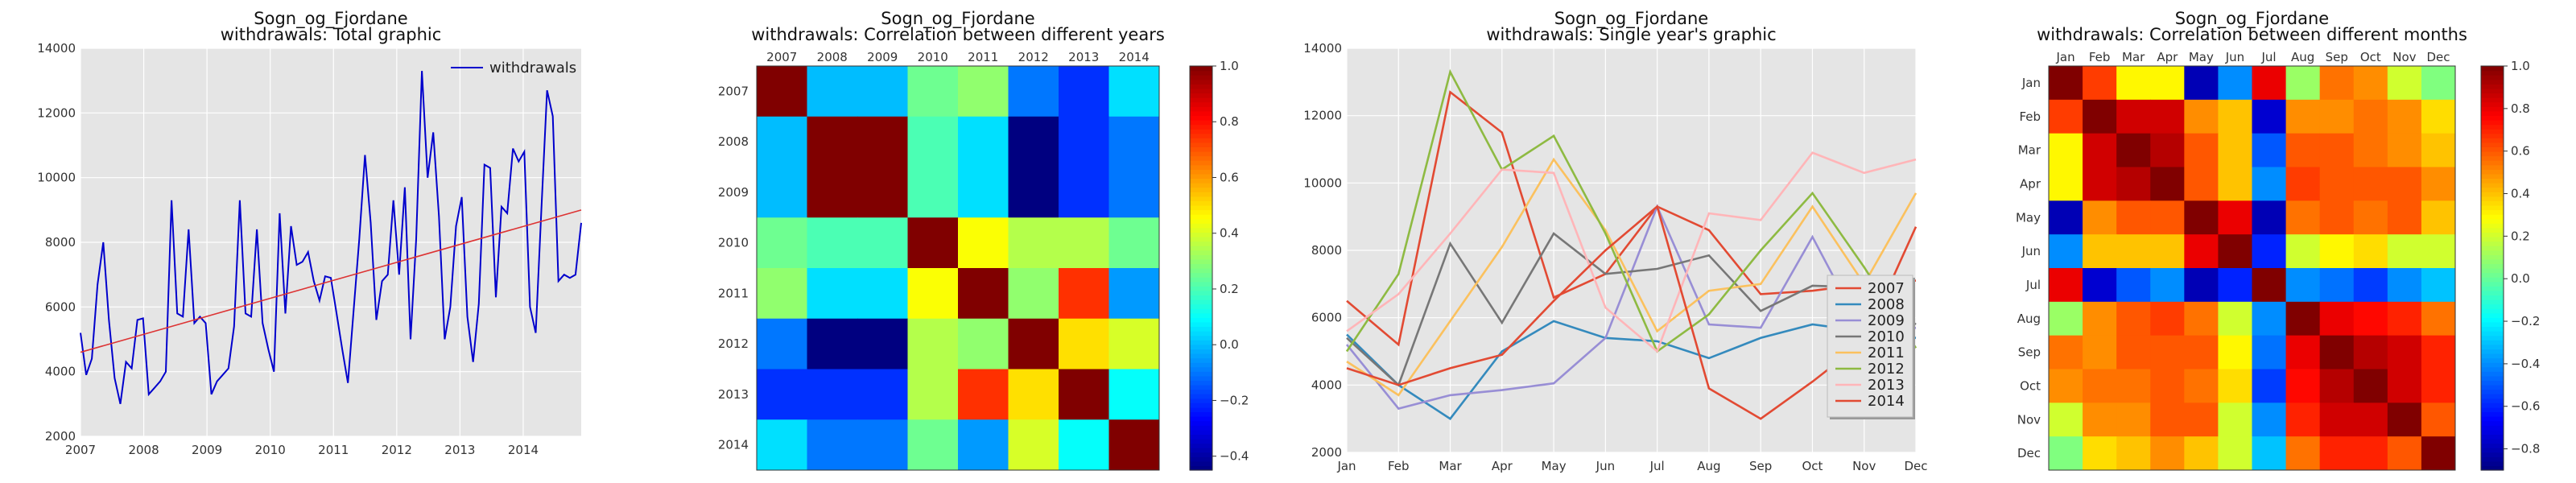  I want to click on legend-box, so click(1870, 346).